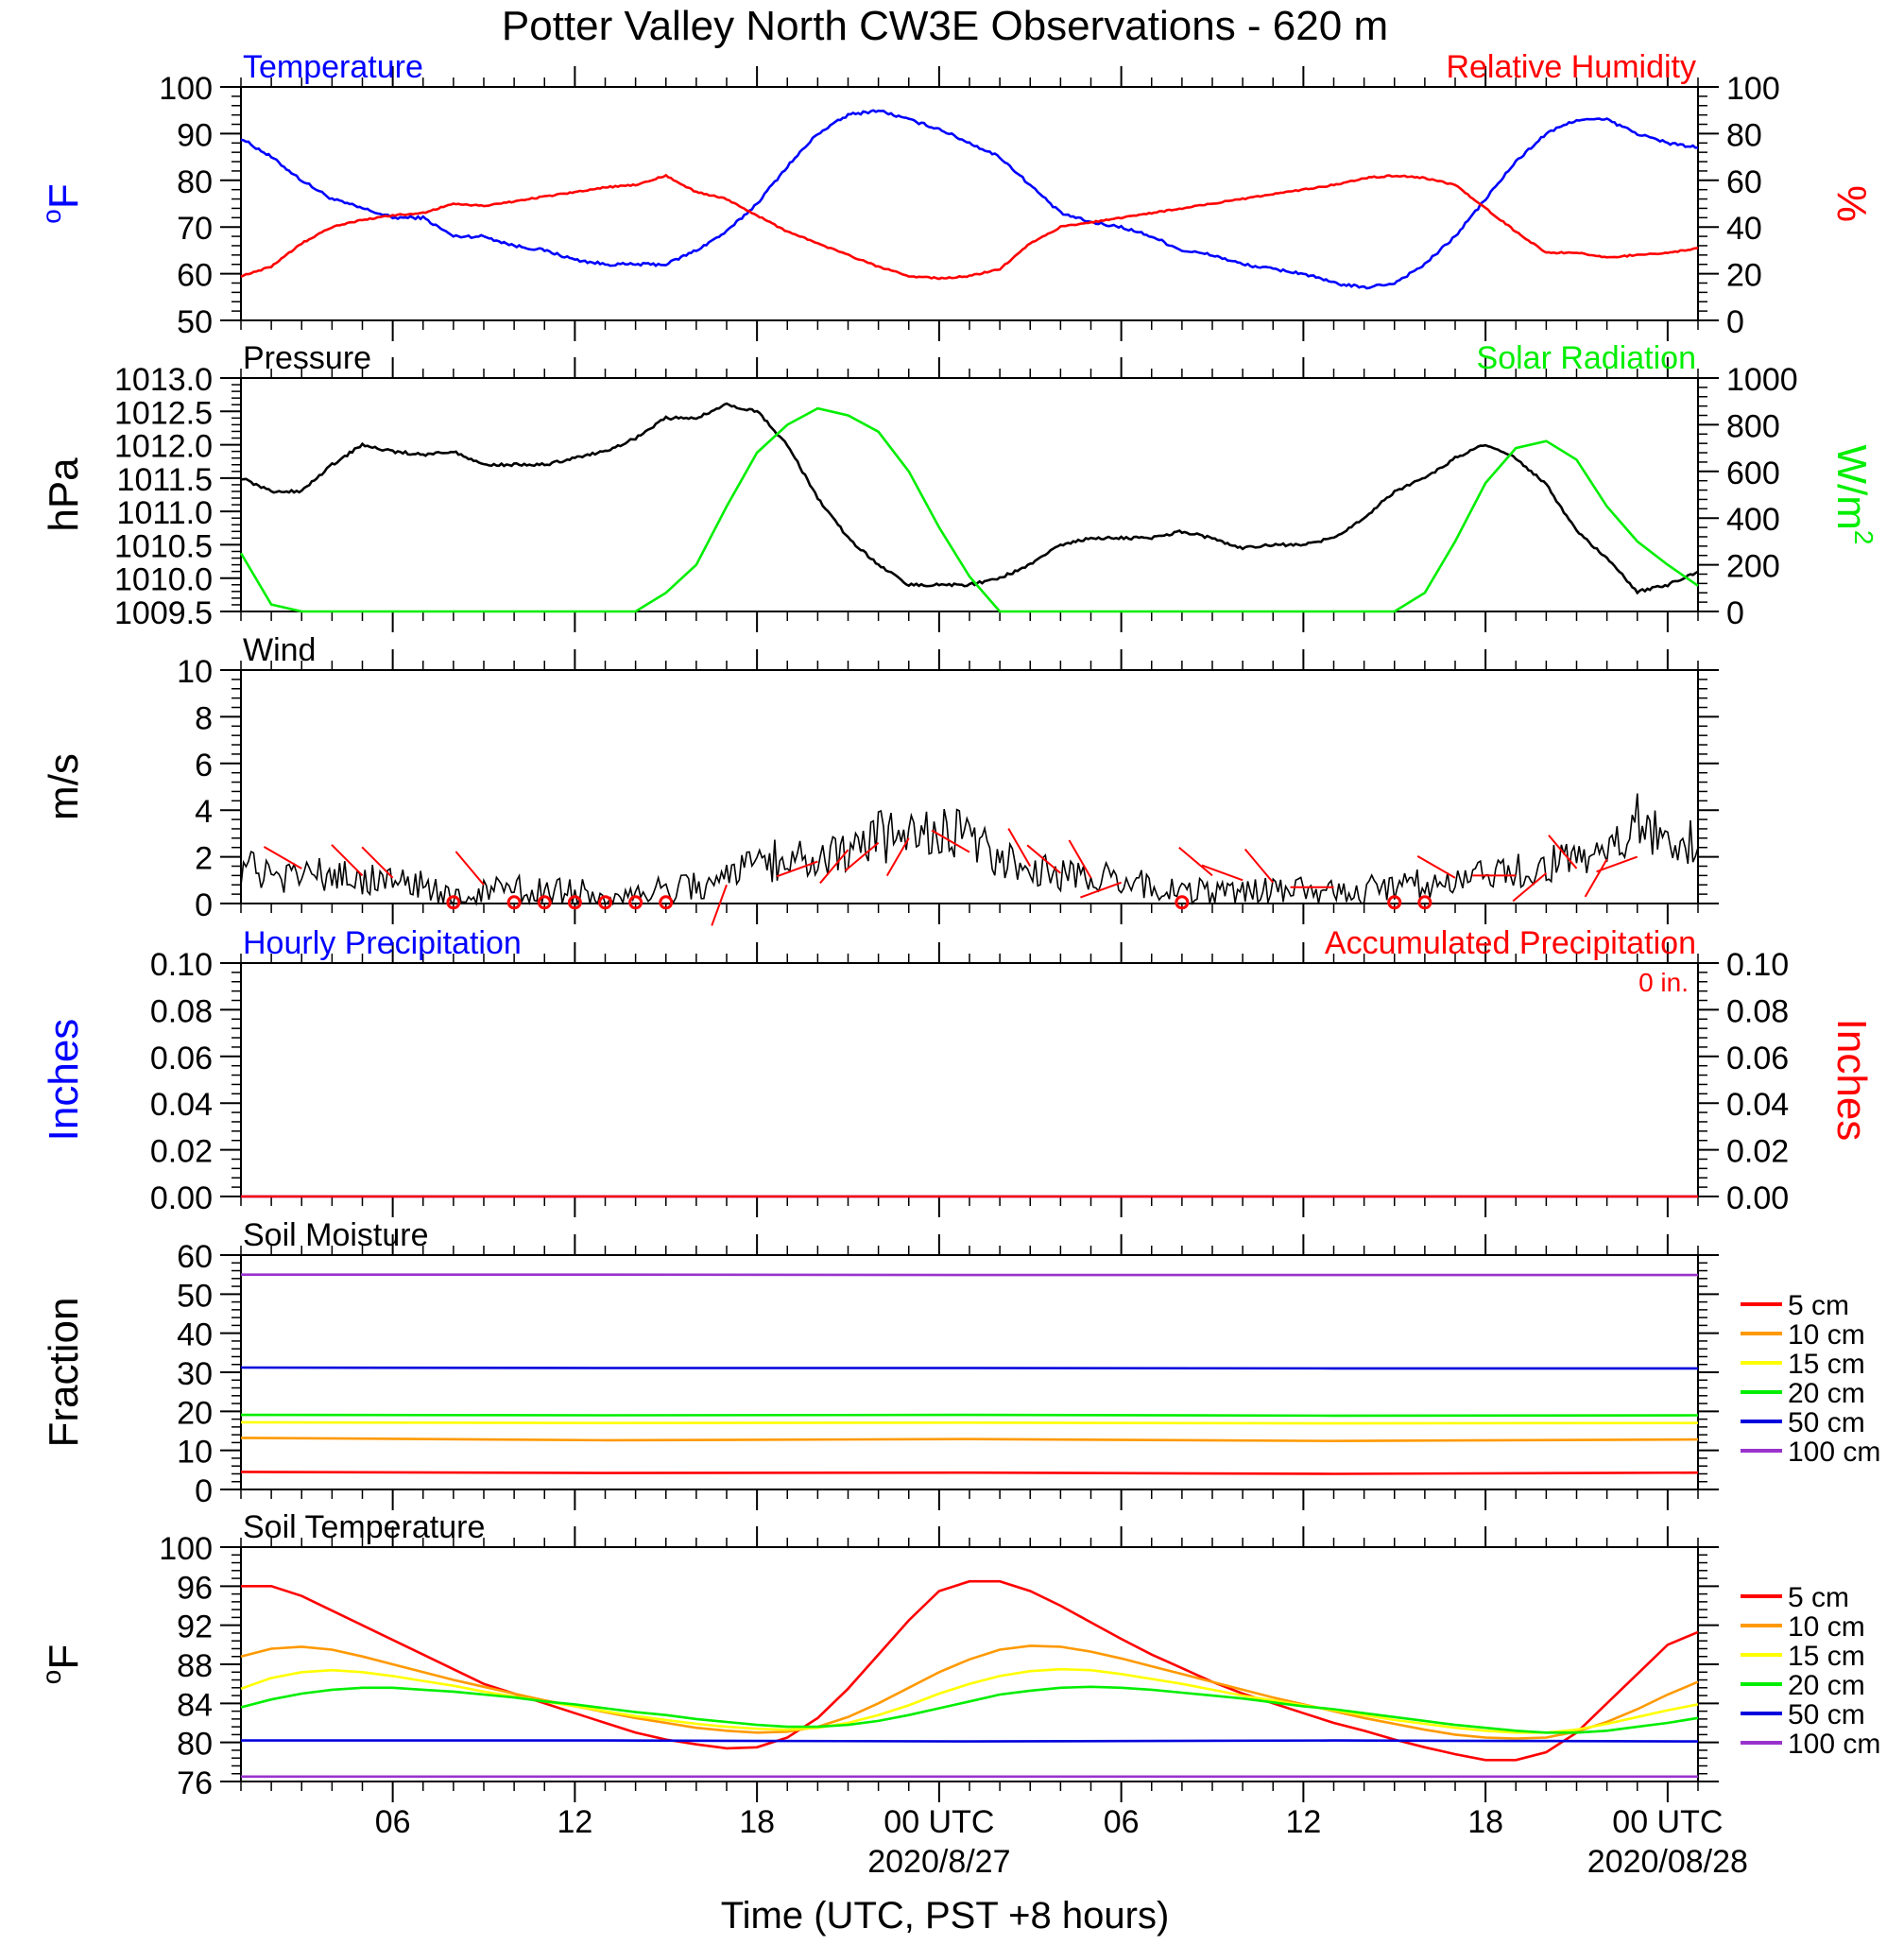 The image size is (1904, 1945). I want to click on right-tick-label: 1000, so click(1762, 380).